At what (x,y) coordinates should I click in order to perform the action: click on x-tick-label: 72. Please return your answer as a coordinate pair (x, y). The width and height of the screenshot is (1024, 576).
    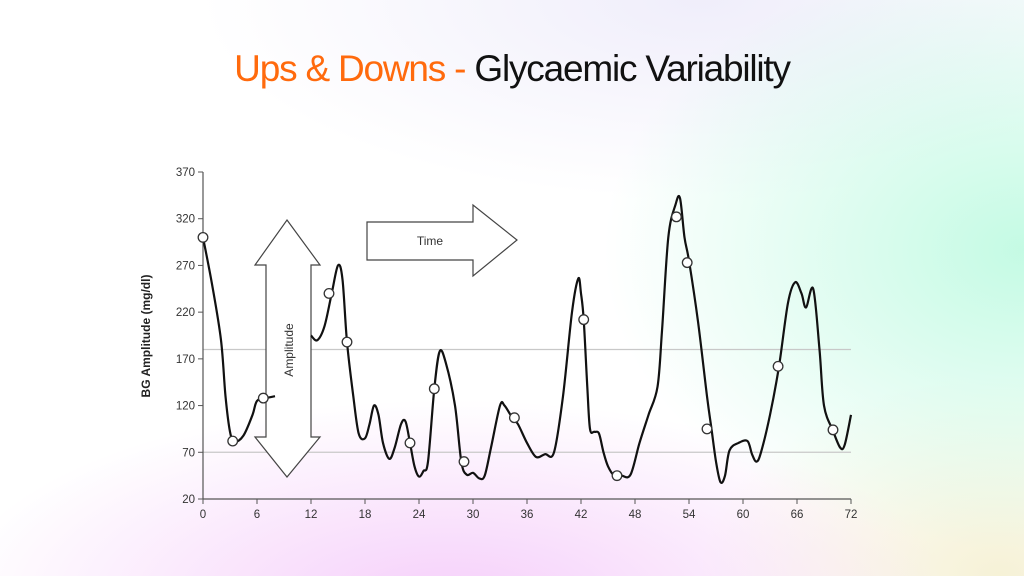
    Looking at the image, I should click on (851, 515).